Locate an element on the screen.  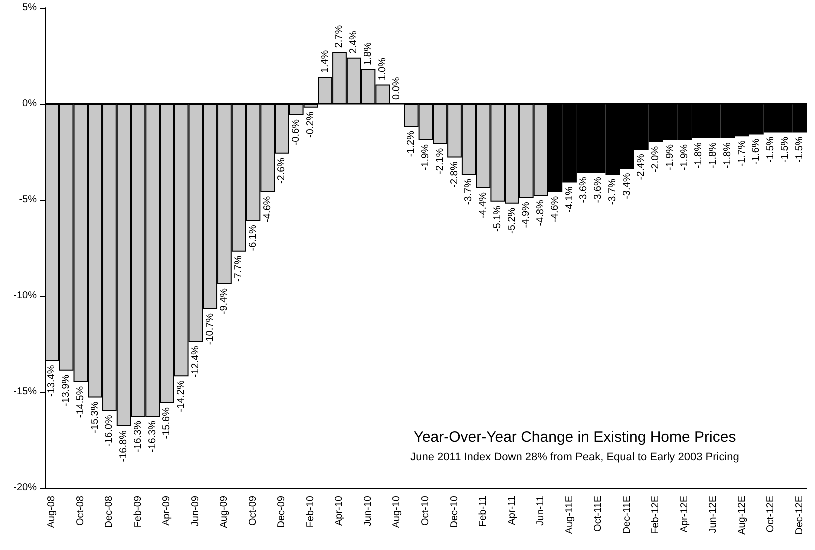
data-label: 1.0% is located at coordinates (382, 69).